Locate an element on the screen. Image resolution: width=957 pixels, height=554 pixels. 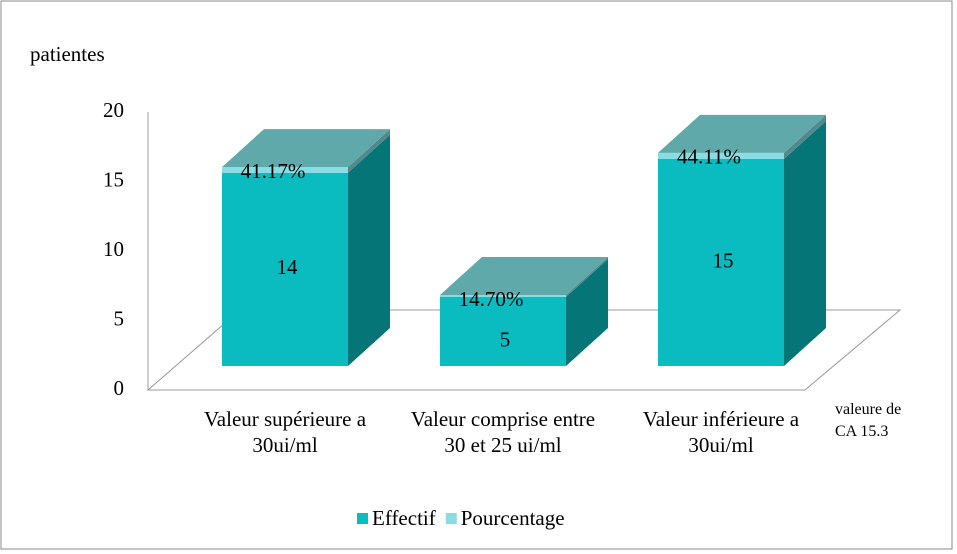
x-tick-label: Valeur comprise entre 30 et 25 ui/ml is located at coordinates (503, 432).